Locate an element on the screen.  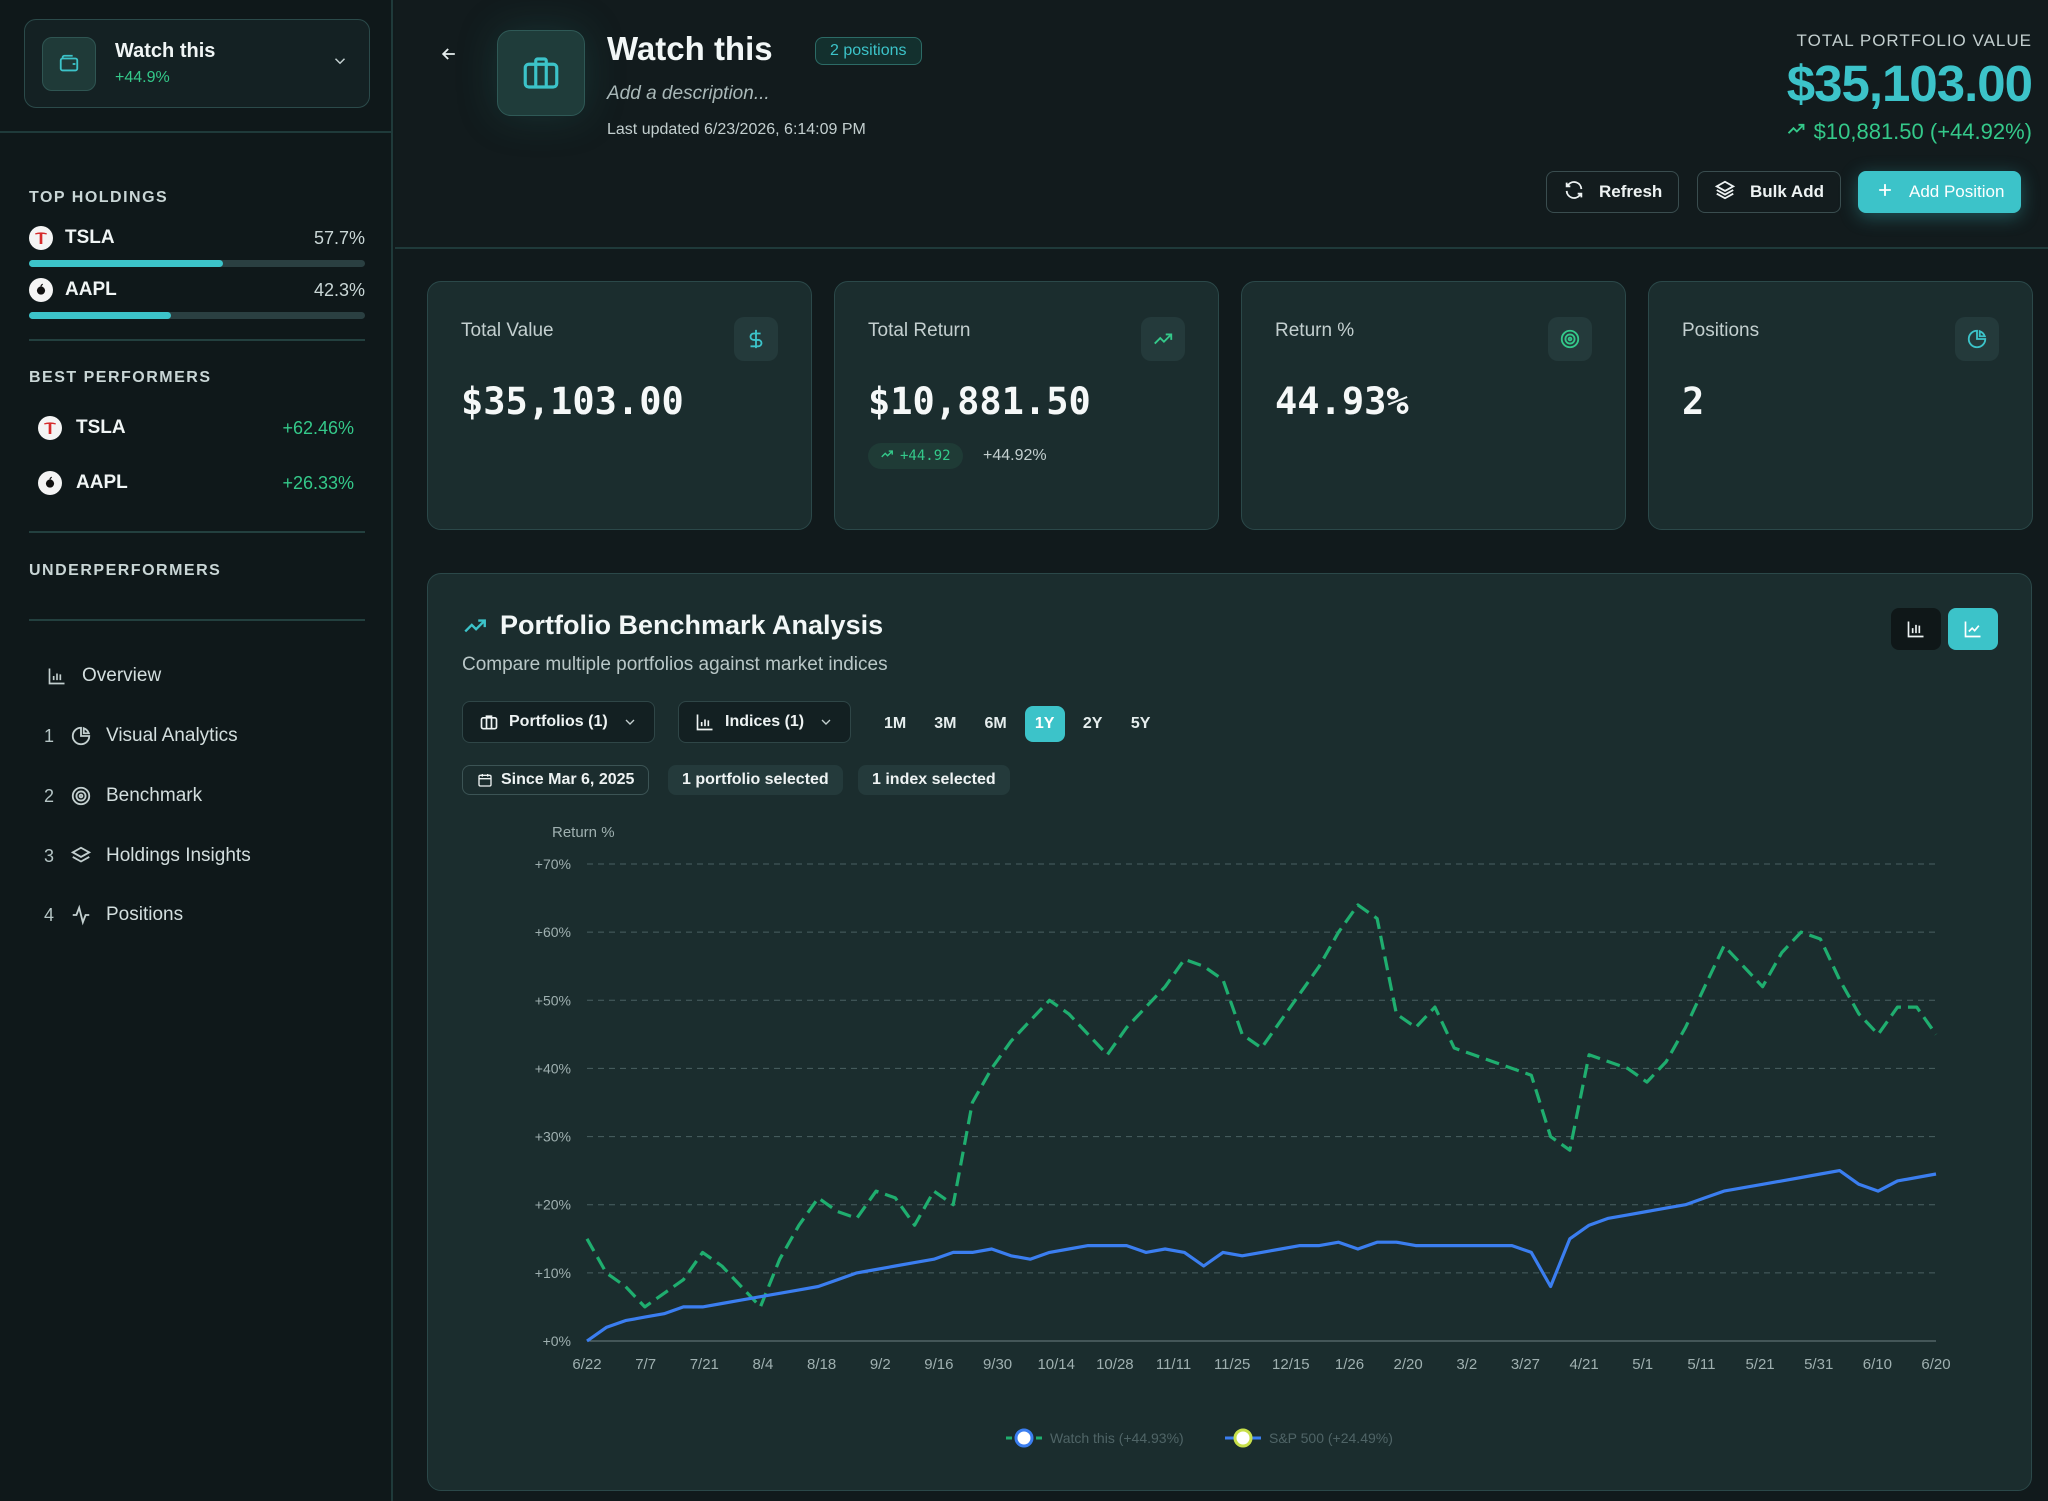
stat-value: 2 is located at coordinates (1693, 401).